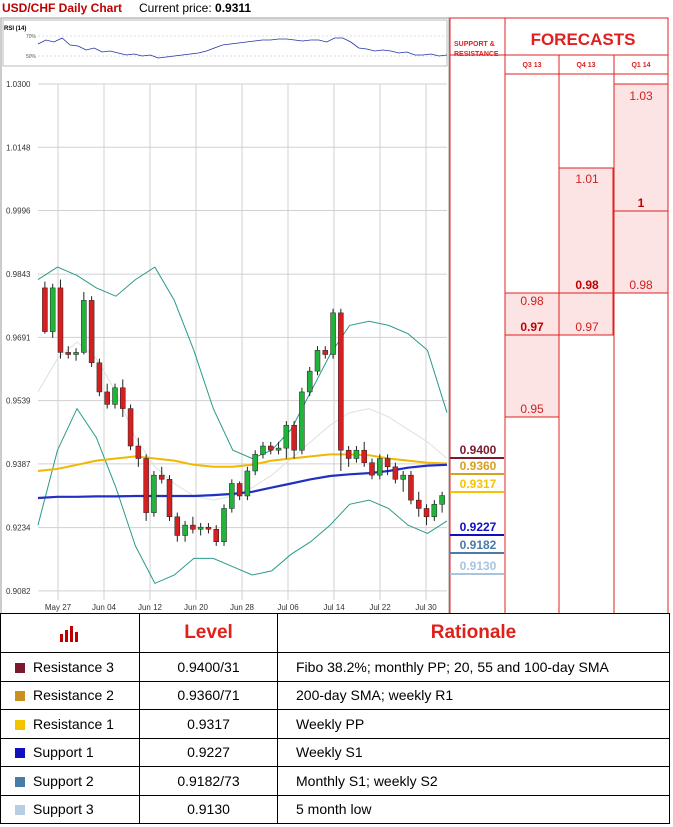 This screenshot has height=827, width=673. What do you see at coordinates (73, 666) in the screenshot?
I see `level-name: Resistance 3` at bounding box center [73, 666].